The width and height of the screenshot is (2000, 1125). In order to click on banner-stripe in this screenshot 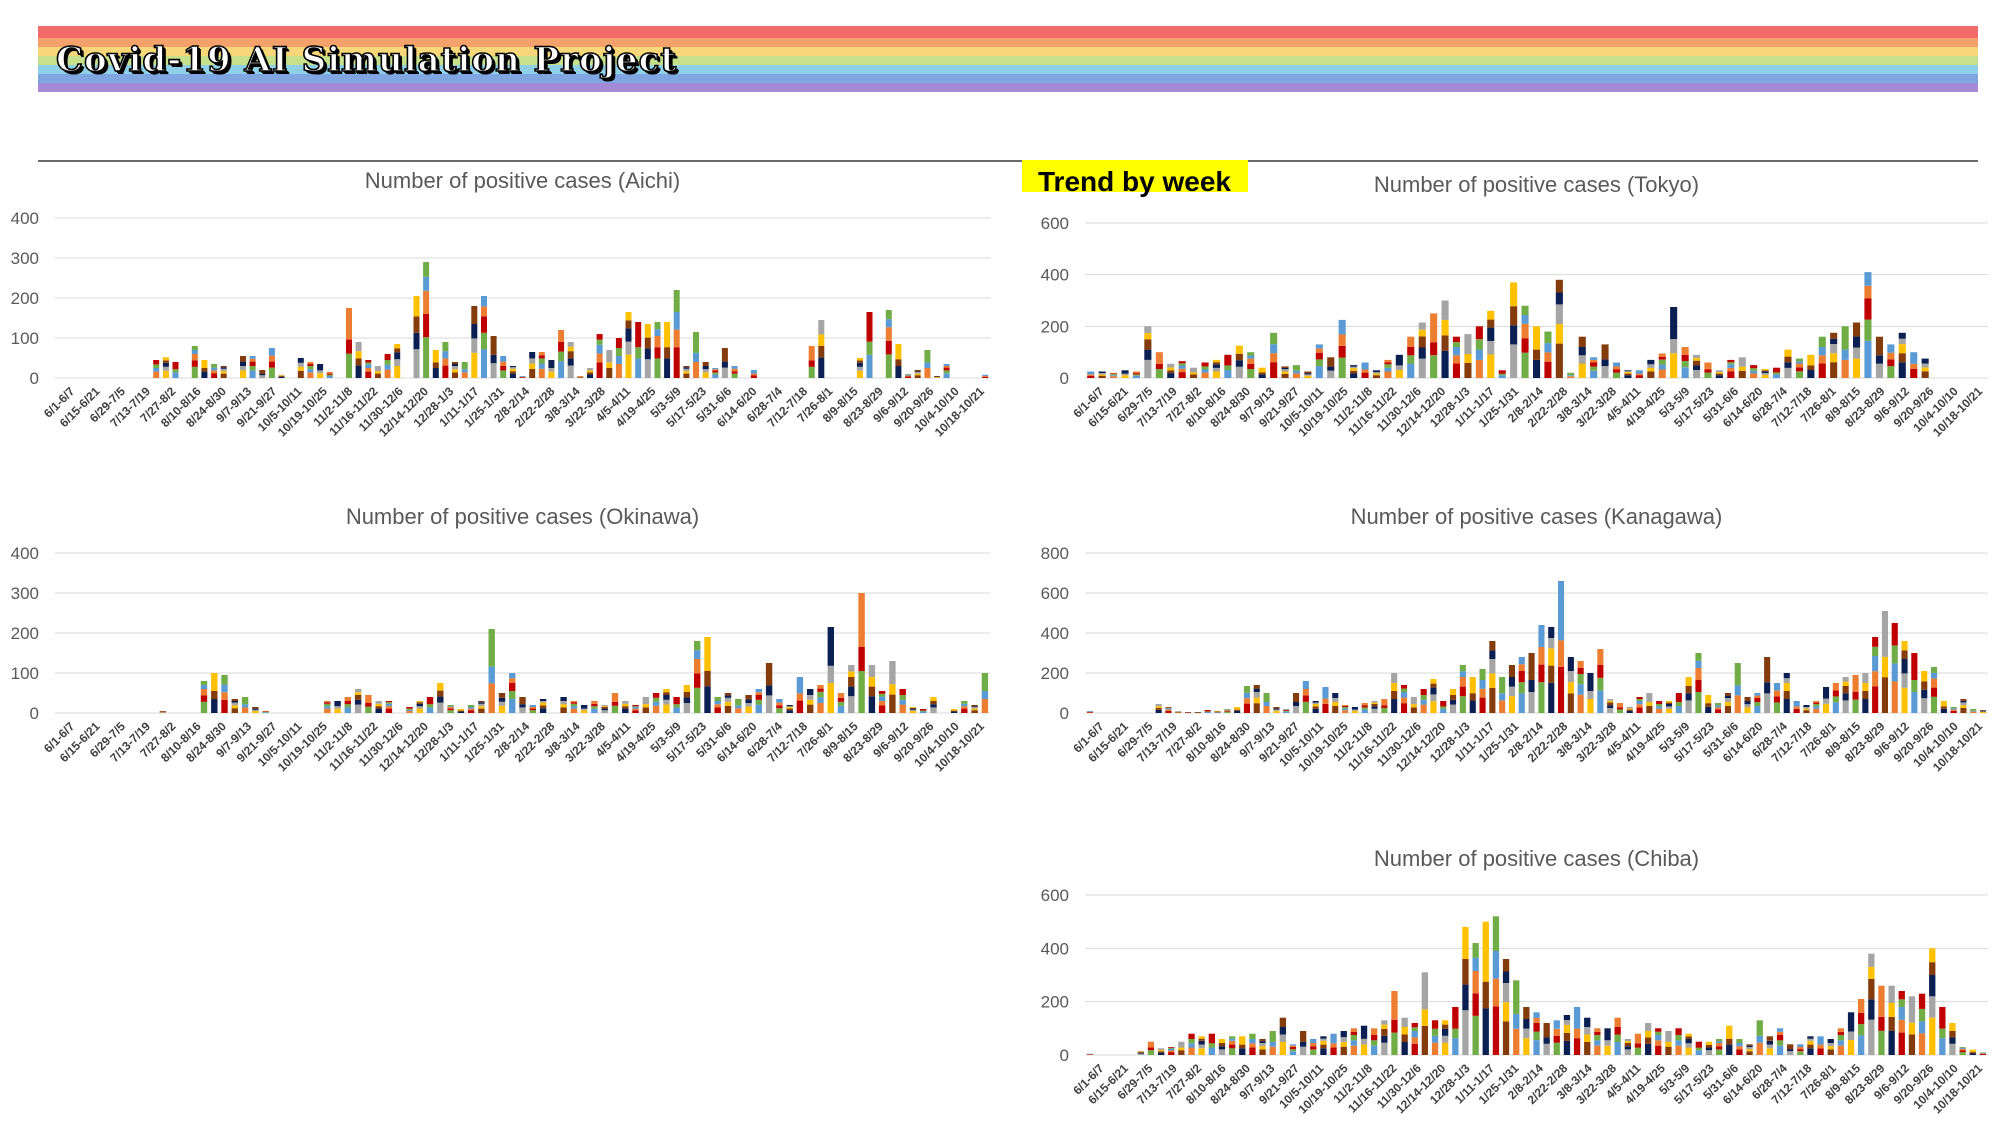, I will do `click(1008, 60)`.